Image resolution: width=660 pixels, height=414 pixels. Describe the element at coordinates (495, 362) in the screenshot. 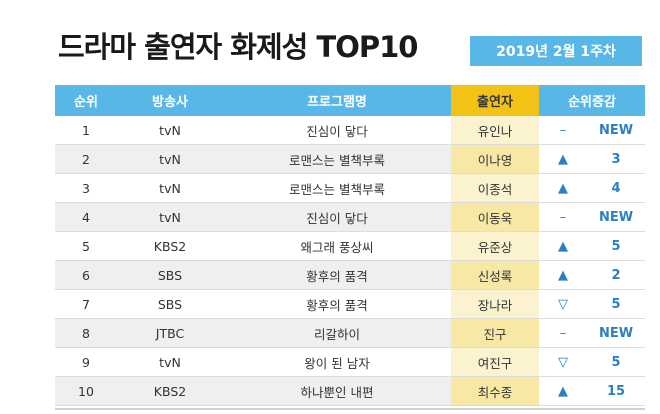

I see `cast-cell: 여진구` at that location.